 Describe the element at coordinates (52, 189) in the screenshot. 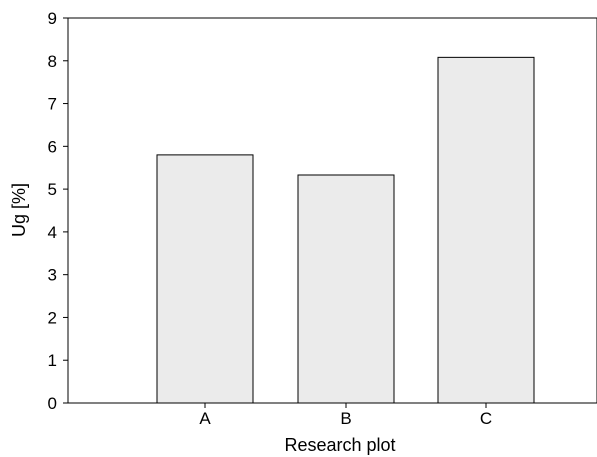

I see `y-tick-label: 5` at that location.